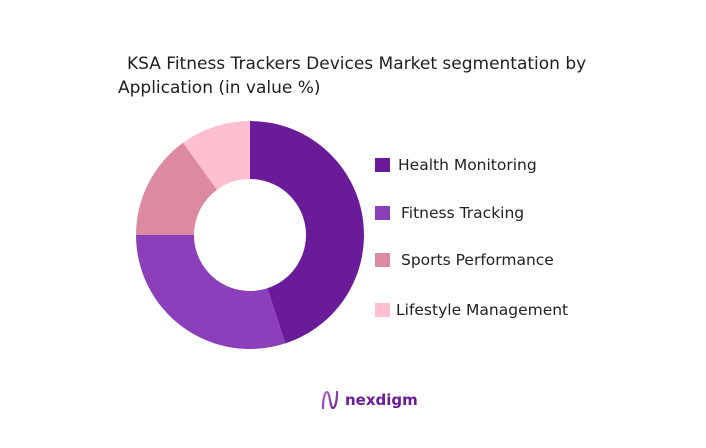 Image resolution: width=706 pixels, height=448 pixels. Describe the element at coordinates (307, 232) in the screenshot. I see `donut-segment-health-monitoring` at that location.